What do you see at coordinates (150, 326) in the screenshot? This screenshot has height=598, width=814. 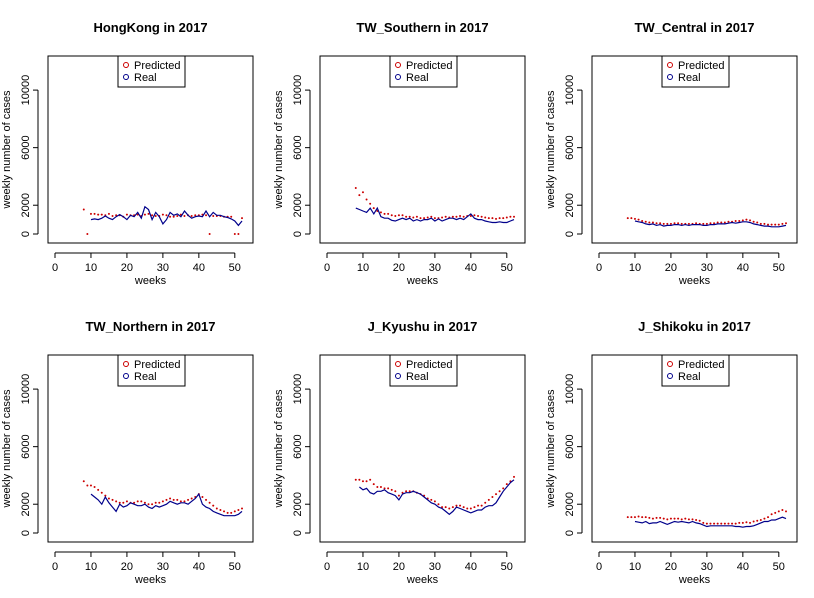 I see `chart-title: TW_Northern in 2017` at bounding box center [150, 326].